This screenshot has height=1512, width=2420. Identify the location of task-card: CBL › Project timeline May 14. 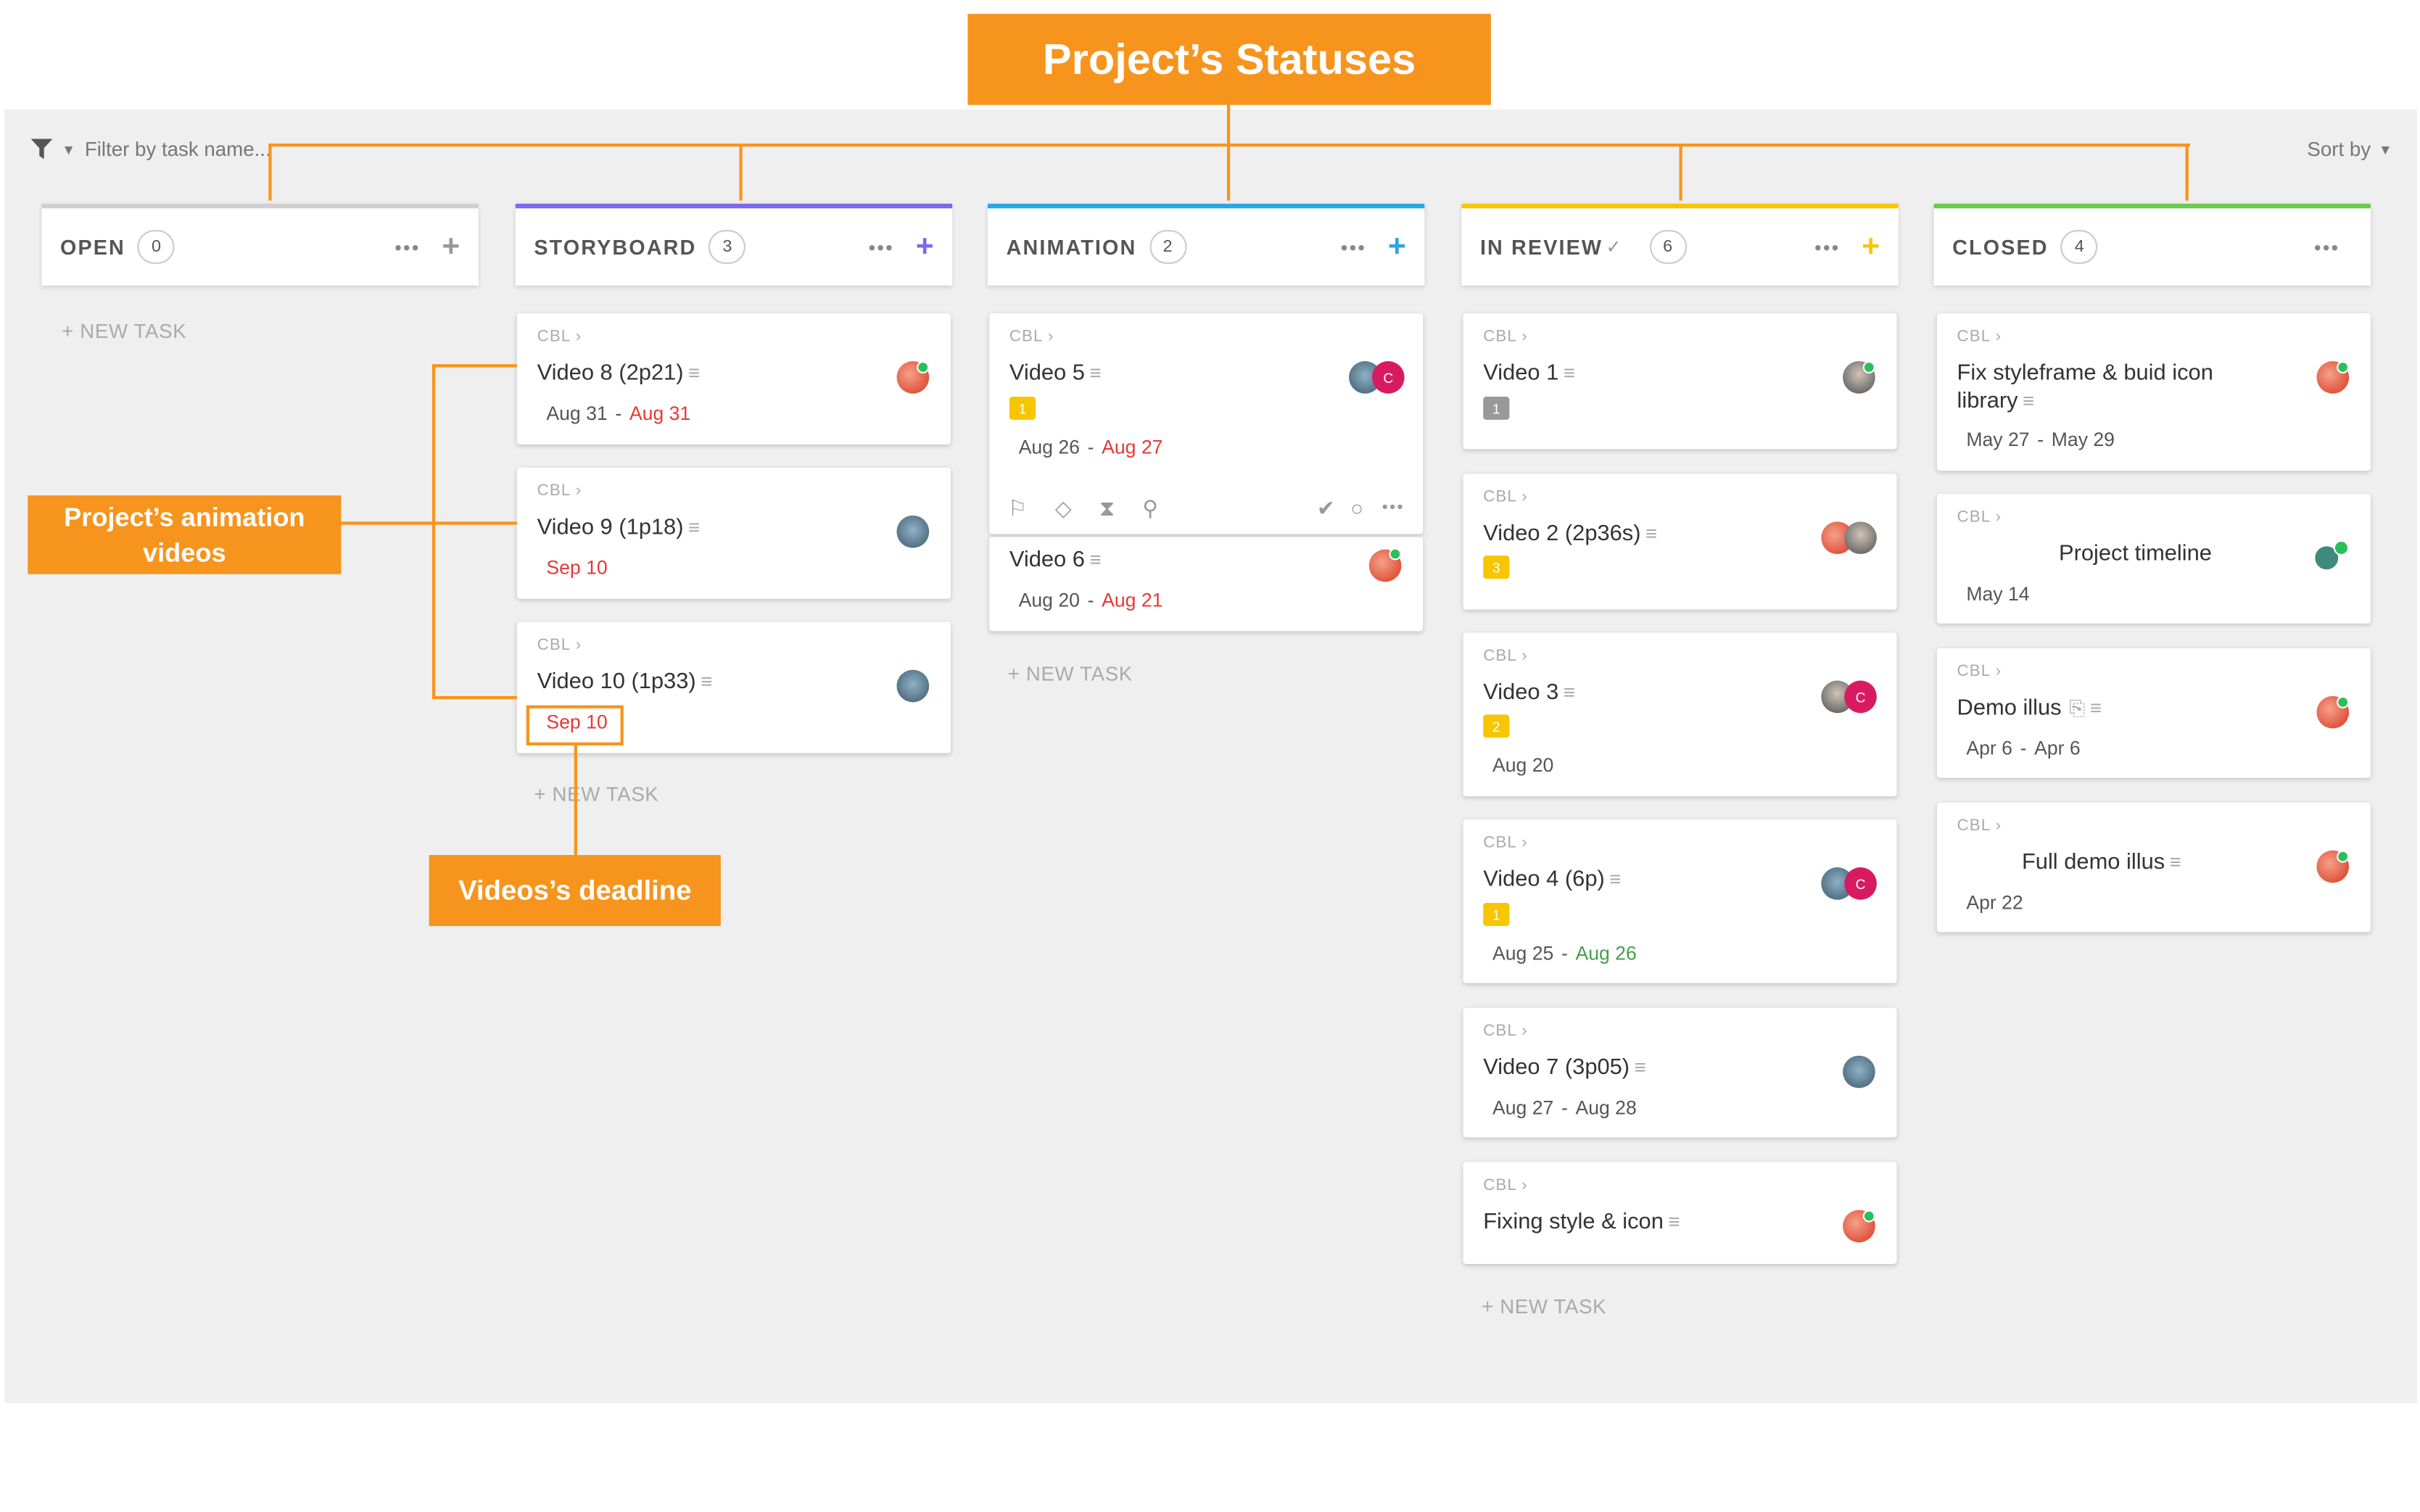
(2153, 559).